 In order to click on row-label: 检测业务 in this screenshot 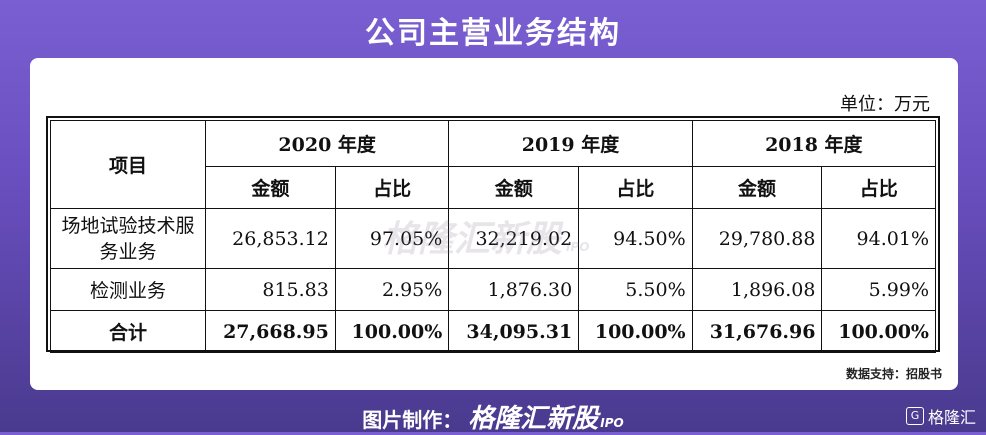, I will do `click(128, 289)`.